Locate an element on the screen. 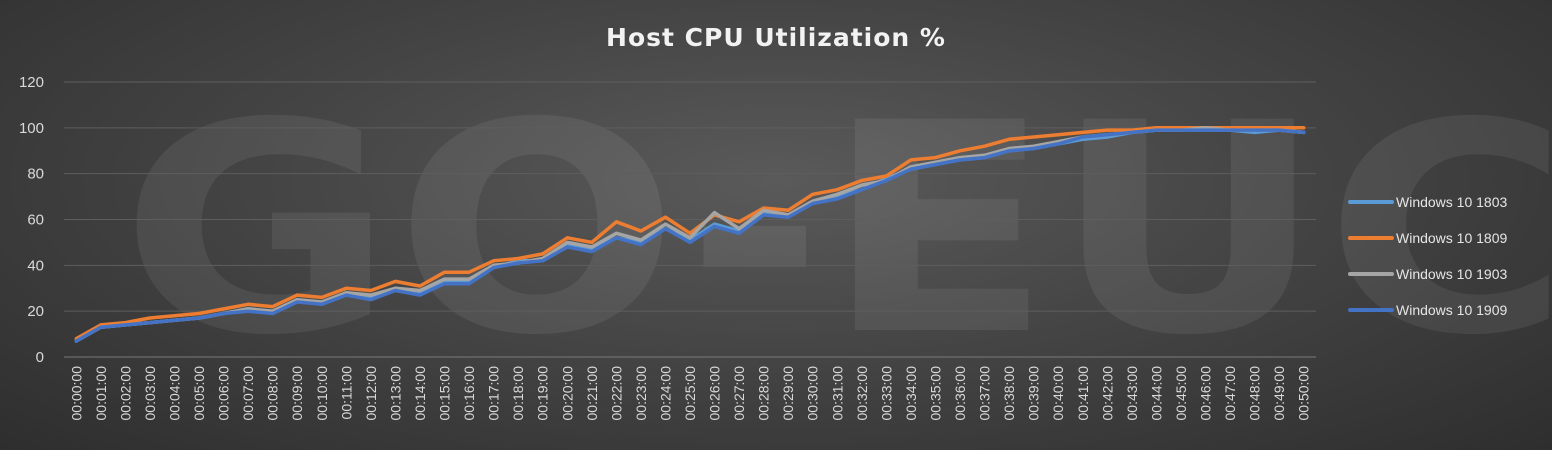 This screenshot has width=1552, height=450. x-tick-label: 00:33:00 is located at coordinates (886, 393).